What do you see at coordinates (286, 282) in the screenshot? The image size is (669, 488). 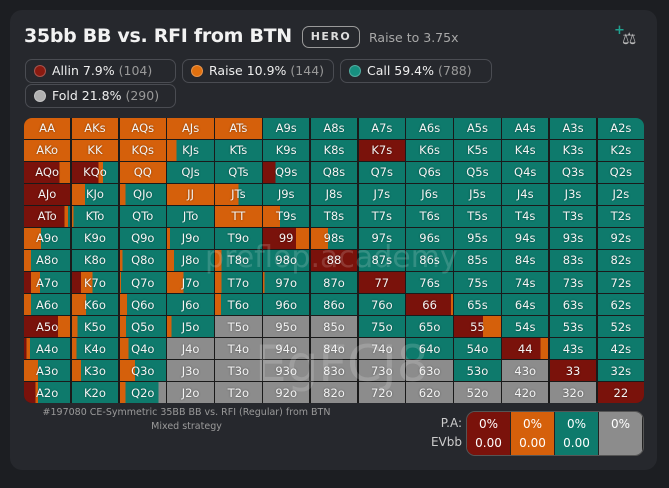 I see `hand-cell-97o: 97o` at bounding box center [286, 282].